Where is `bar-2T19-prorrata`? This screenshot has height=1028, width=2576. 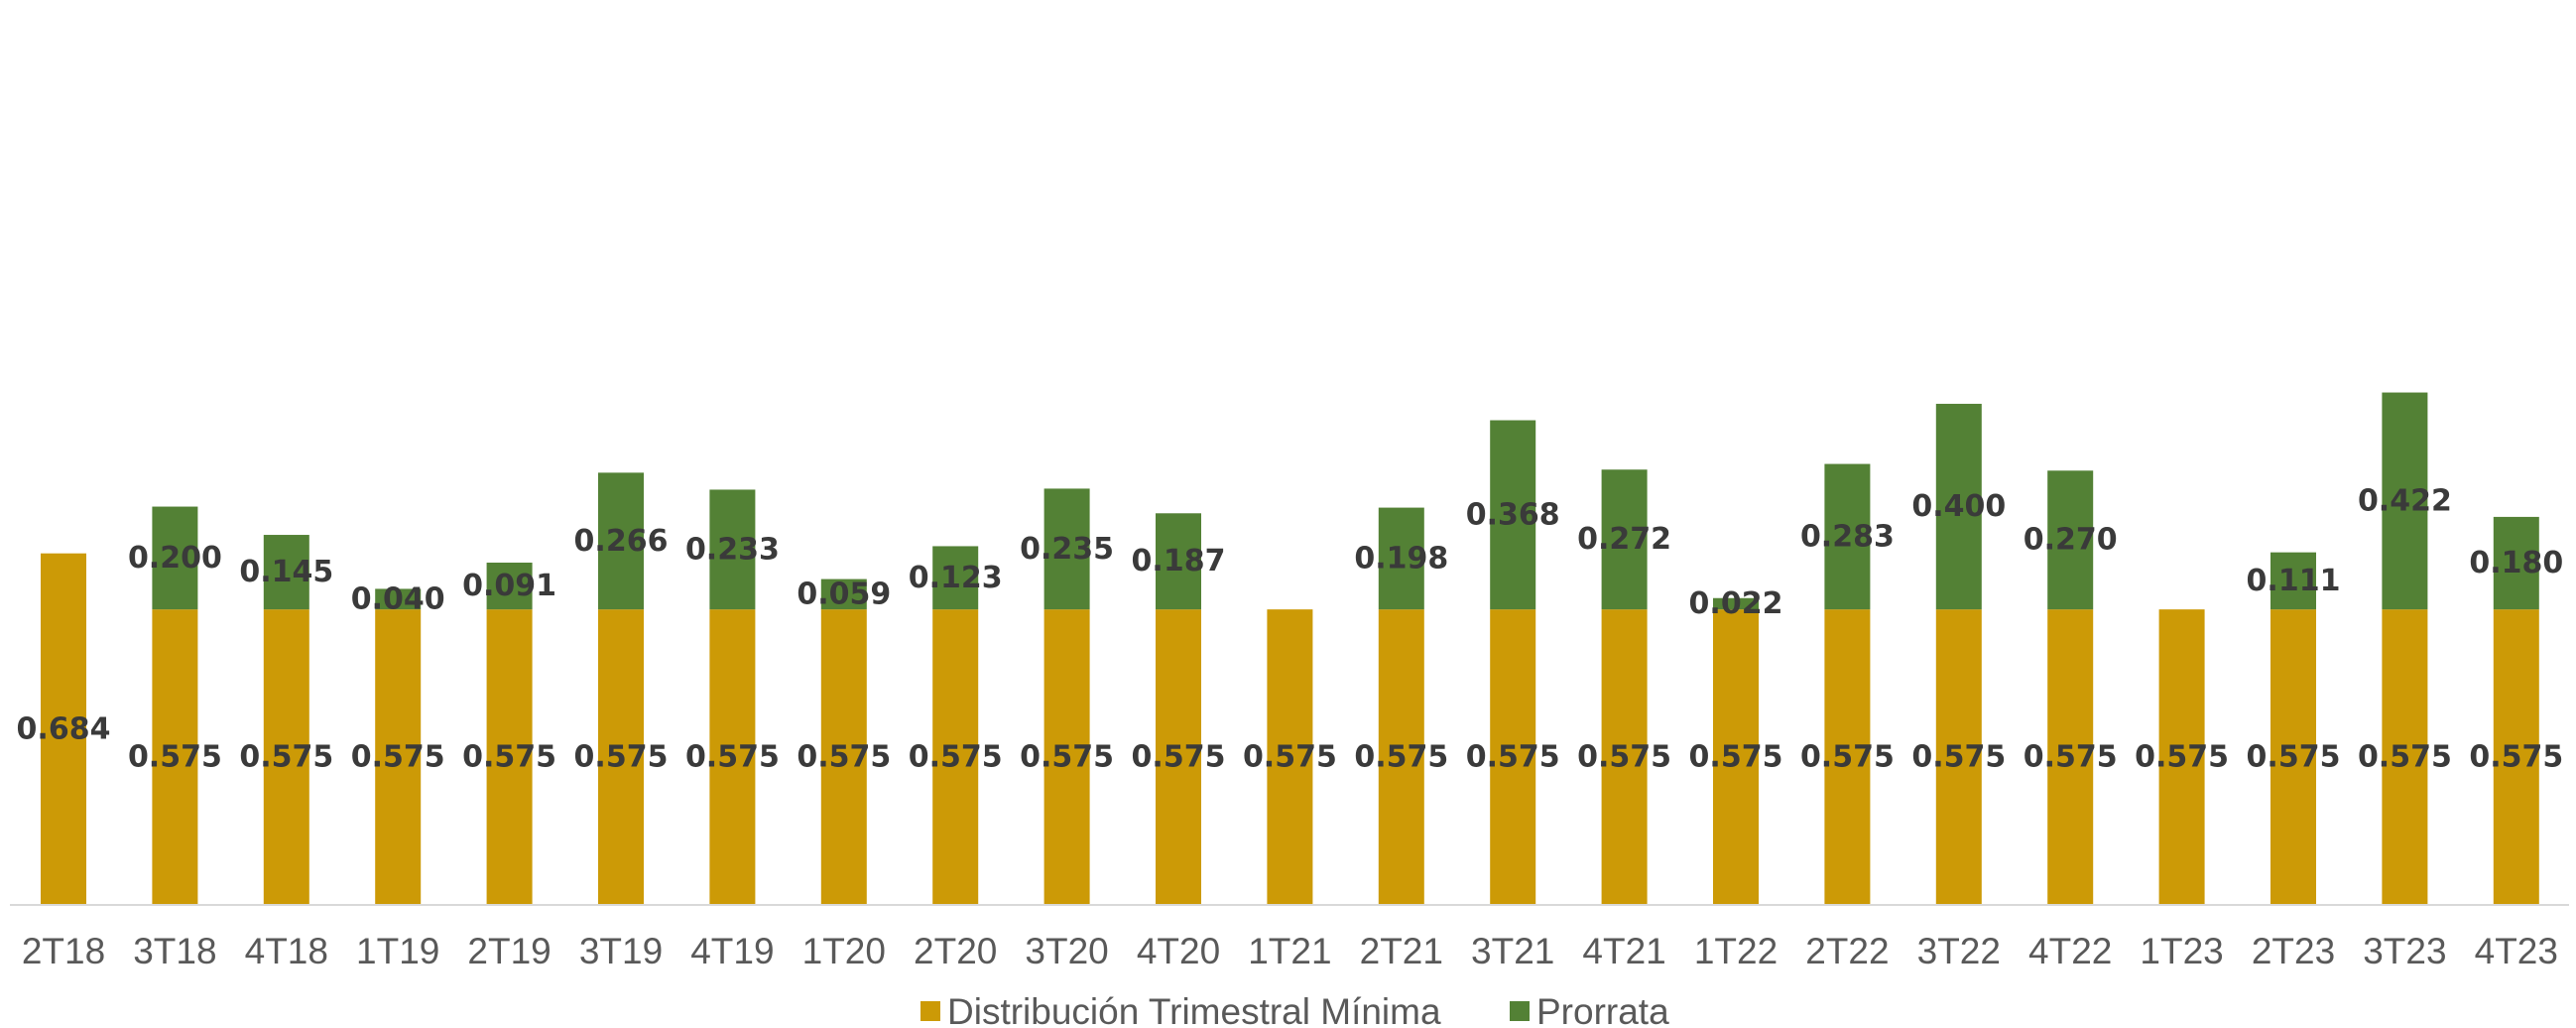 bar-2T19-prorrata is located at coordinates (509, 586).